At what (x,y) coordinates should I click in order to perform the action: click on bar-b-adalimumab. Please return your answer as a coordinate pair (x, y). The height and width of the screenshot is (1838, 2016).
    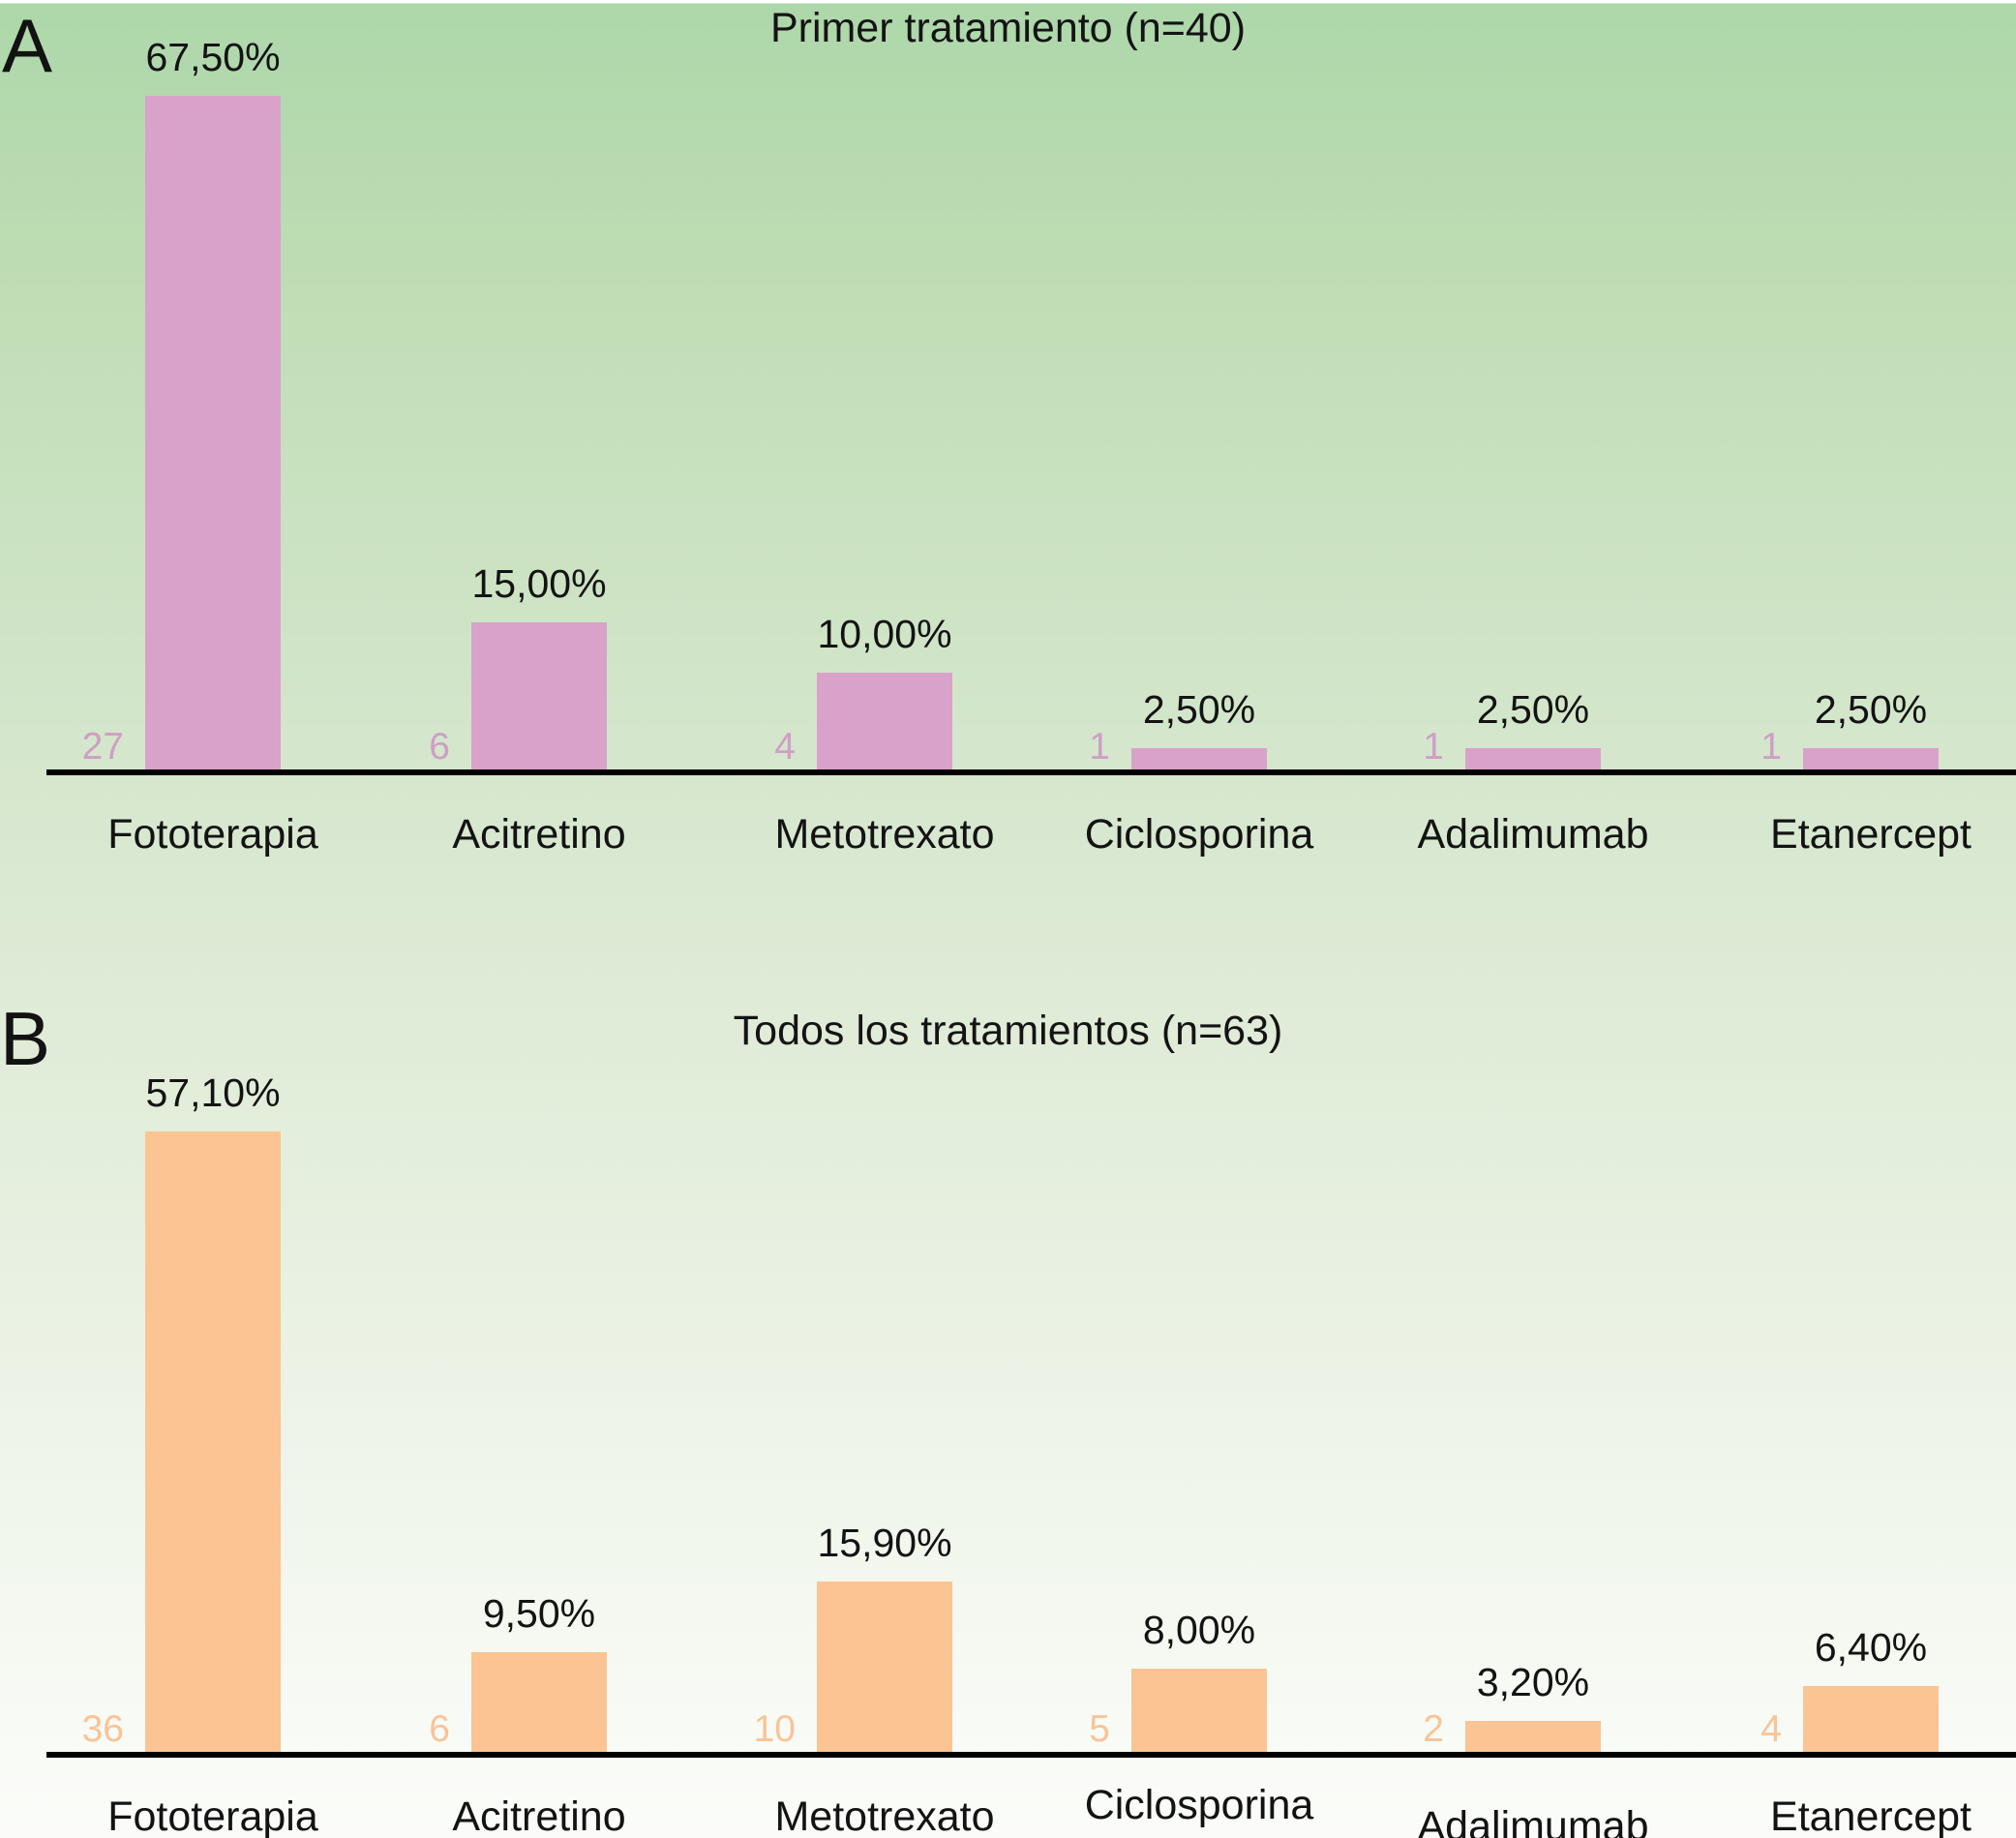
    Looking at the image, I should click on (1533, 1738).